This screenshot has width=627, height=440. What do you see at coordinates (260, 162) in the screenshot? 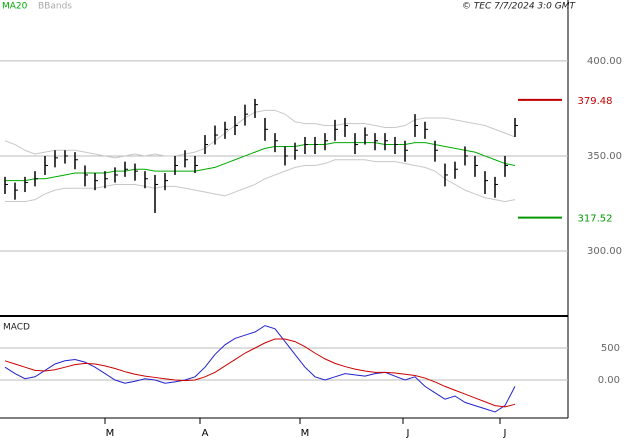
I see `ma20-line` at bounding box center [260, 162].